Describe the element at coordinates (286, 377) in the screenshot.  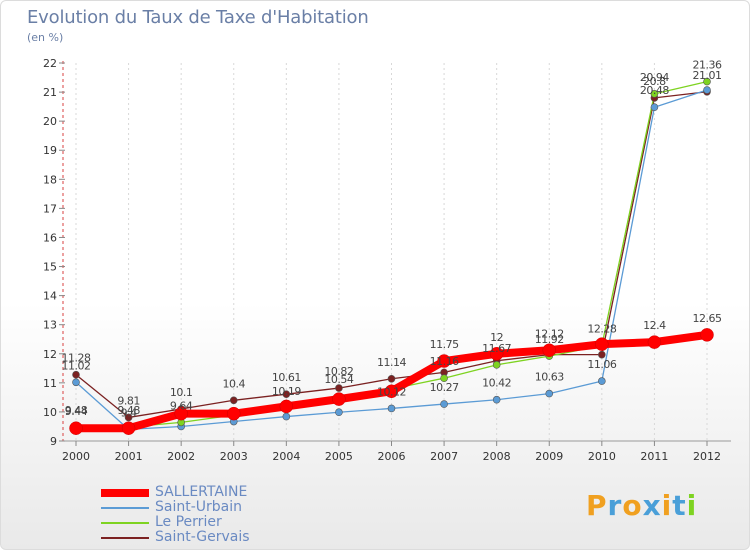
I see `data-label: 10.61` at that location.